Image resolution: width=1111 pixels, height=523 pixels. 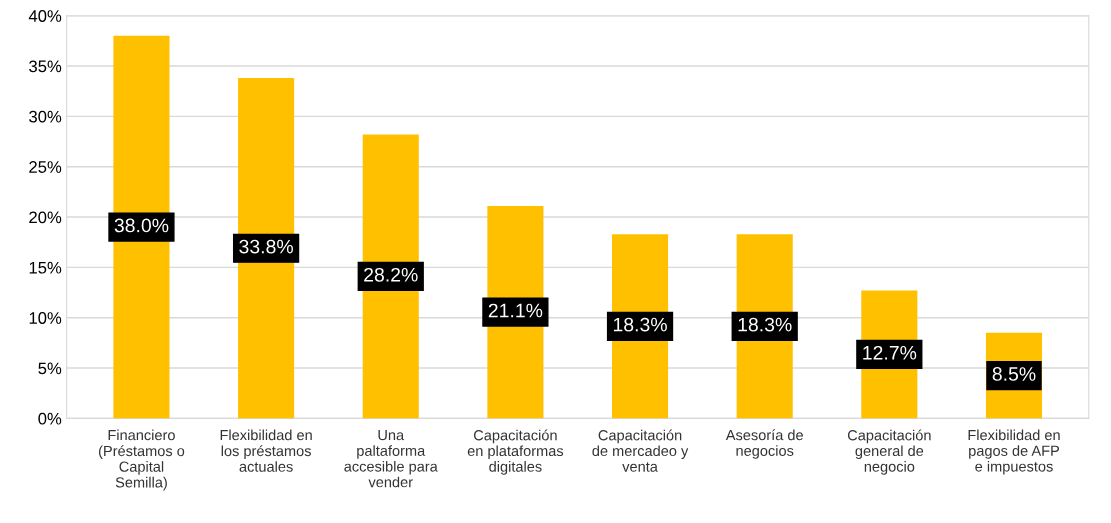 What do you see at coordinates (1014, 374) in the screenshot?
I see `data-label: 8.5%` at bounding box center [1014, 374].